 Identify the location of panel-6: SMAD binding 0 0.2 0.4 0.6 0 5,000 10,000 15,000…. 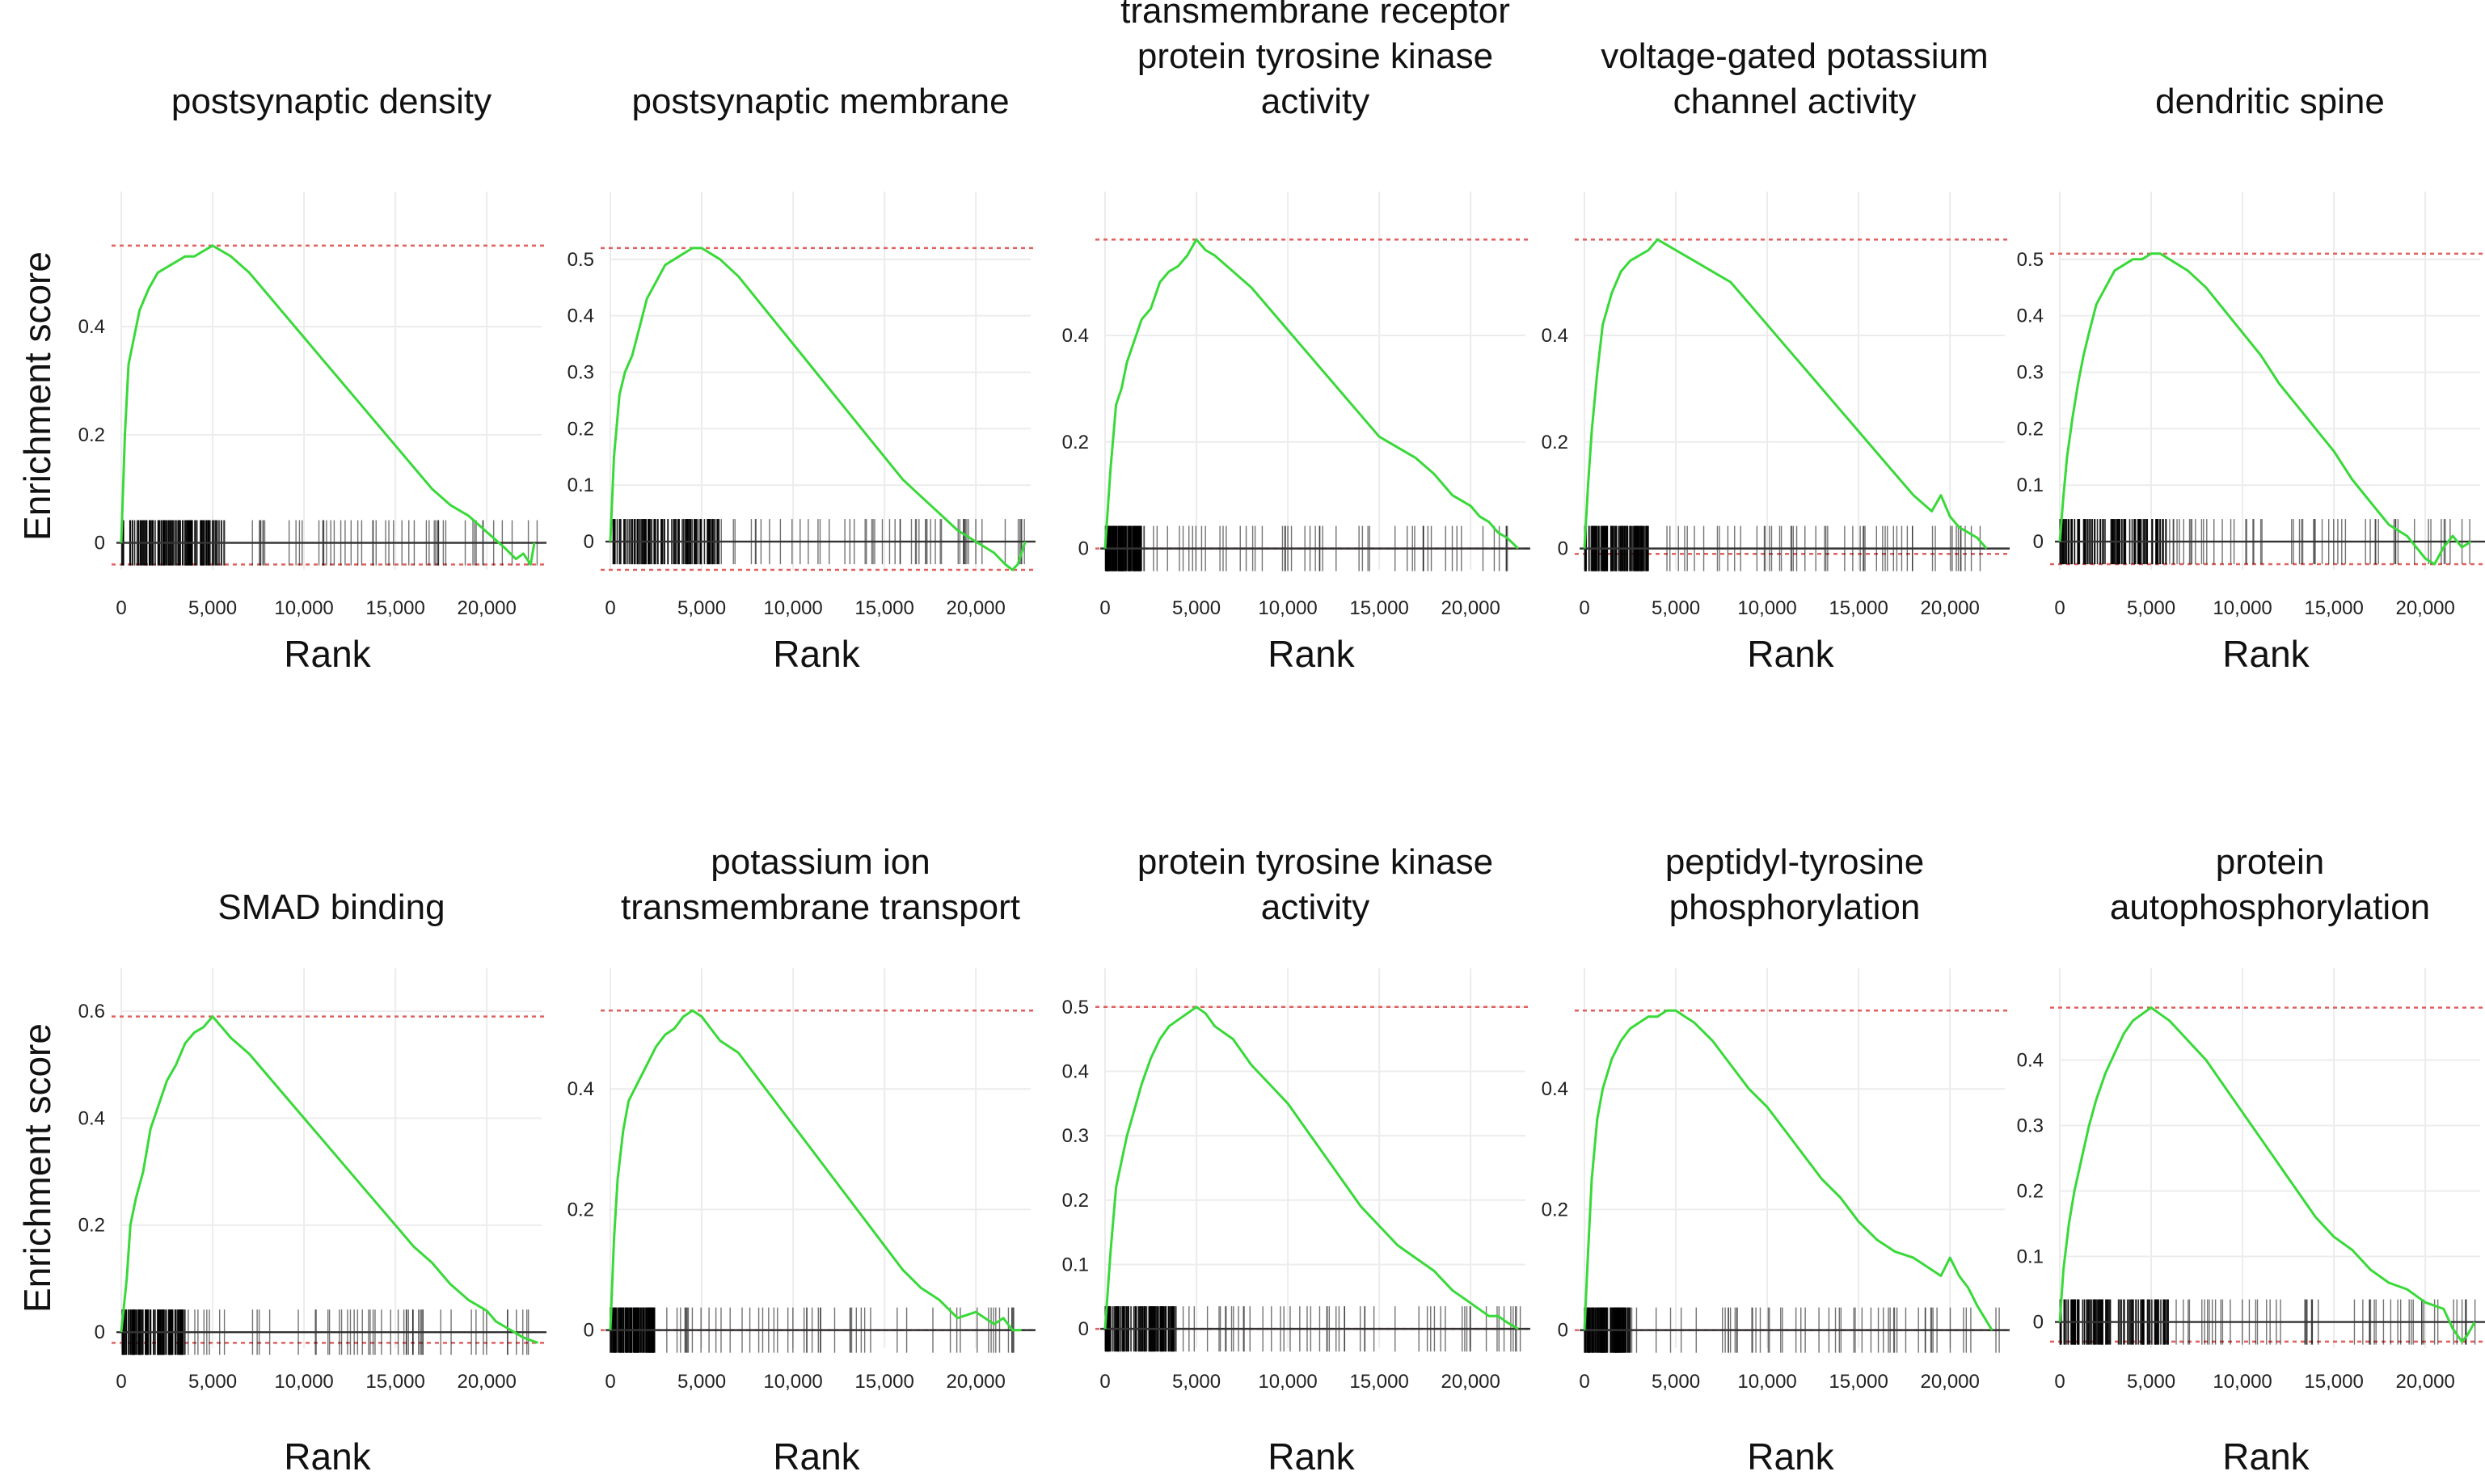
(313, 1182).